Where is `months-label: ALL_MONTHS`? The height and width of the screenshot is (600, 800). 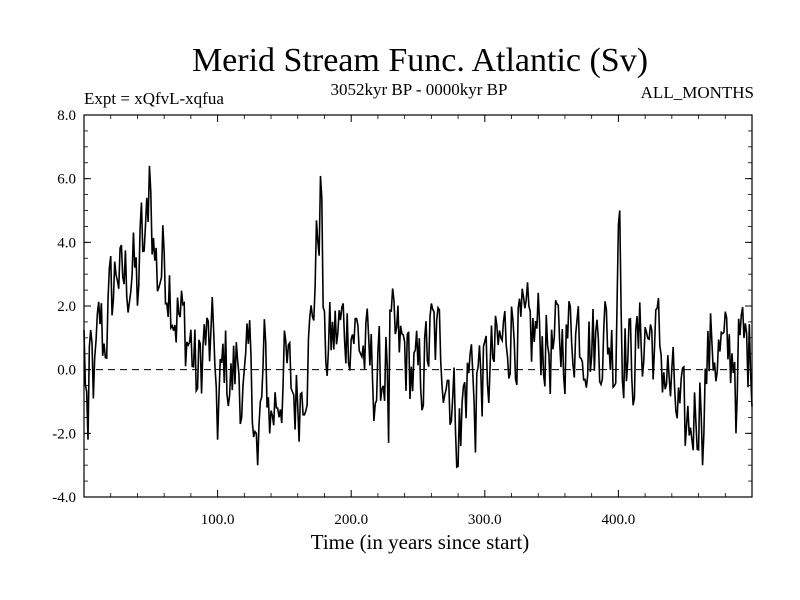
months-label: ALL_MONTHS is located at coordinates (697, 92).